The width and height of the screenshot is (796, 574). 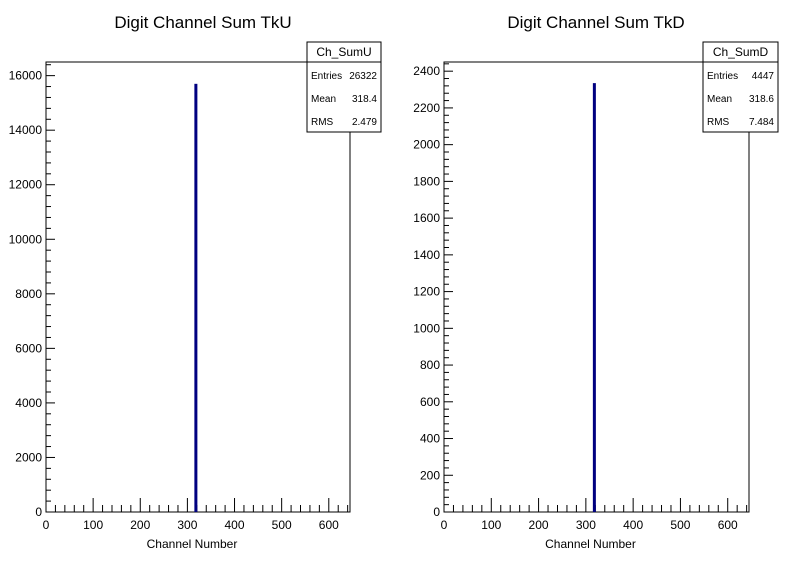 What do you see at coordinates (28, 403) in the screenshot?
I see `y-tick-label: 4000` at bounding box center [28, 403].